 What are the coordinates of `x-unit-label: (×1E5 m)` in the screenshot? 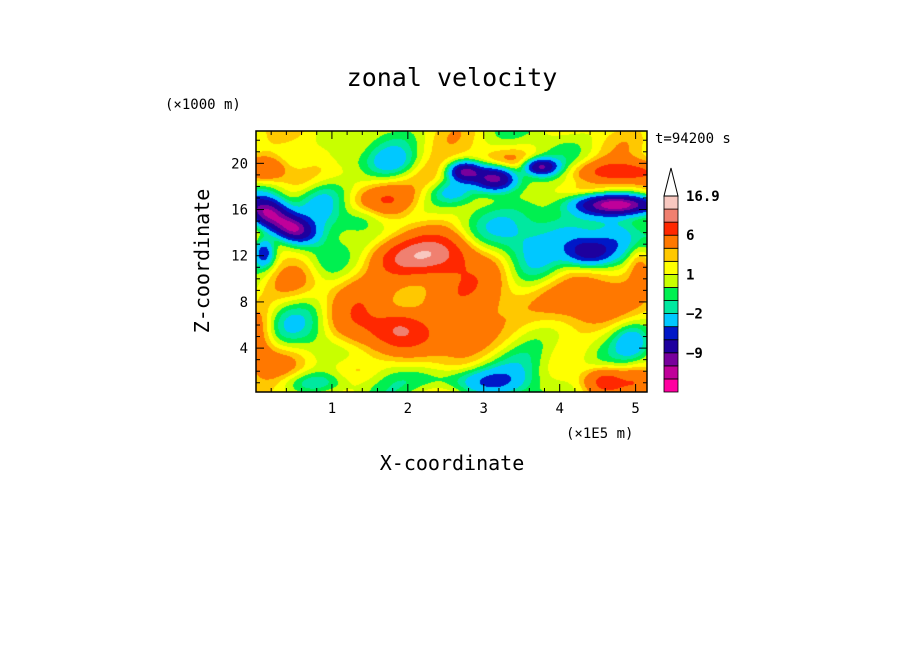 It's located at (599, 434).